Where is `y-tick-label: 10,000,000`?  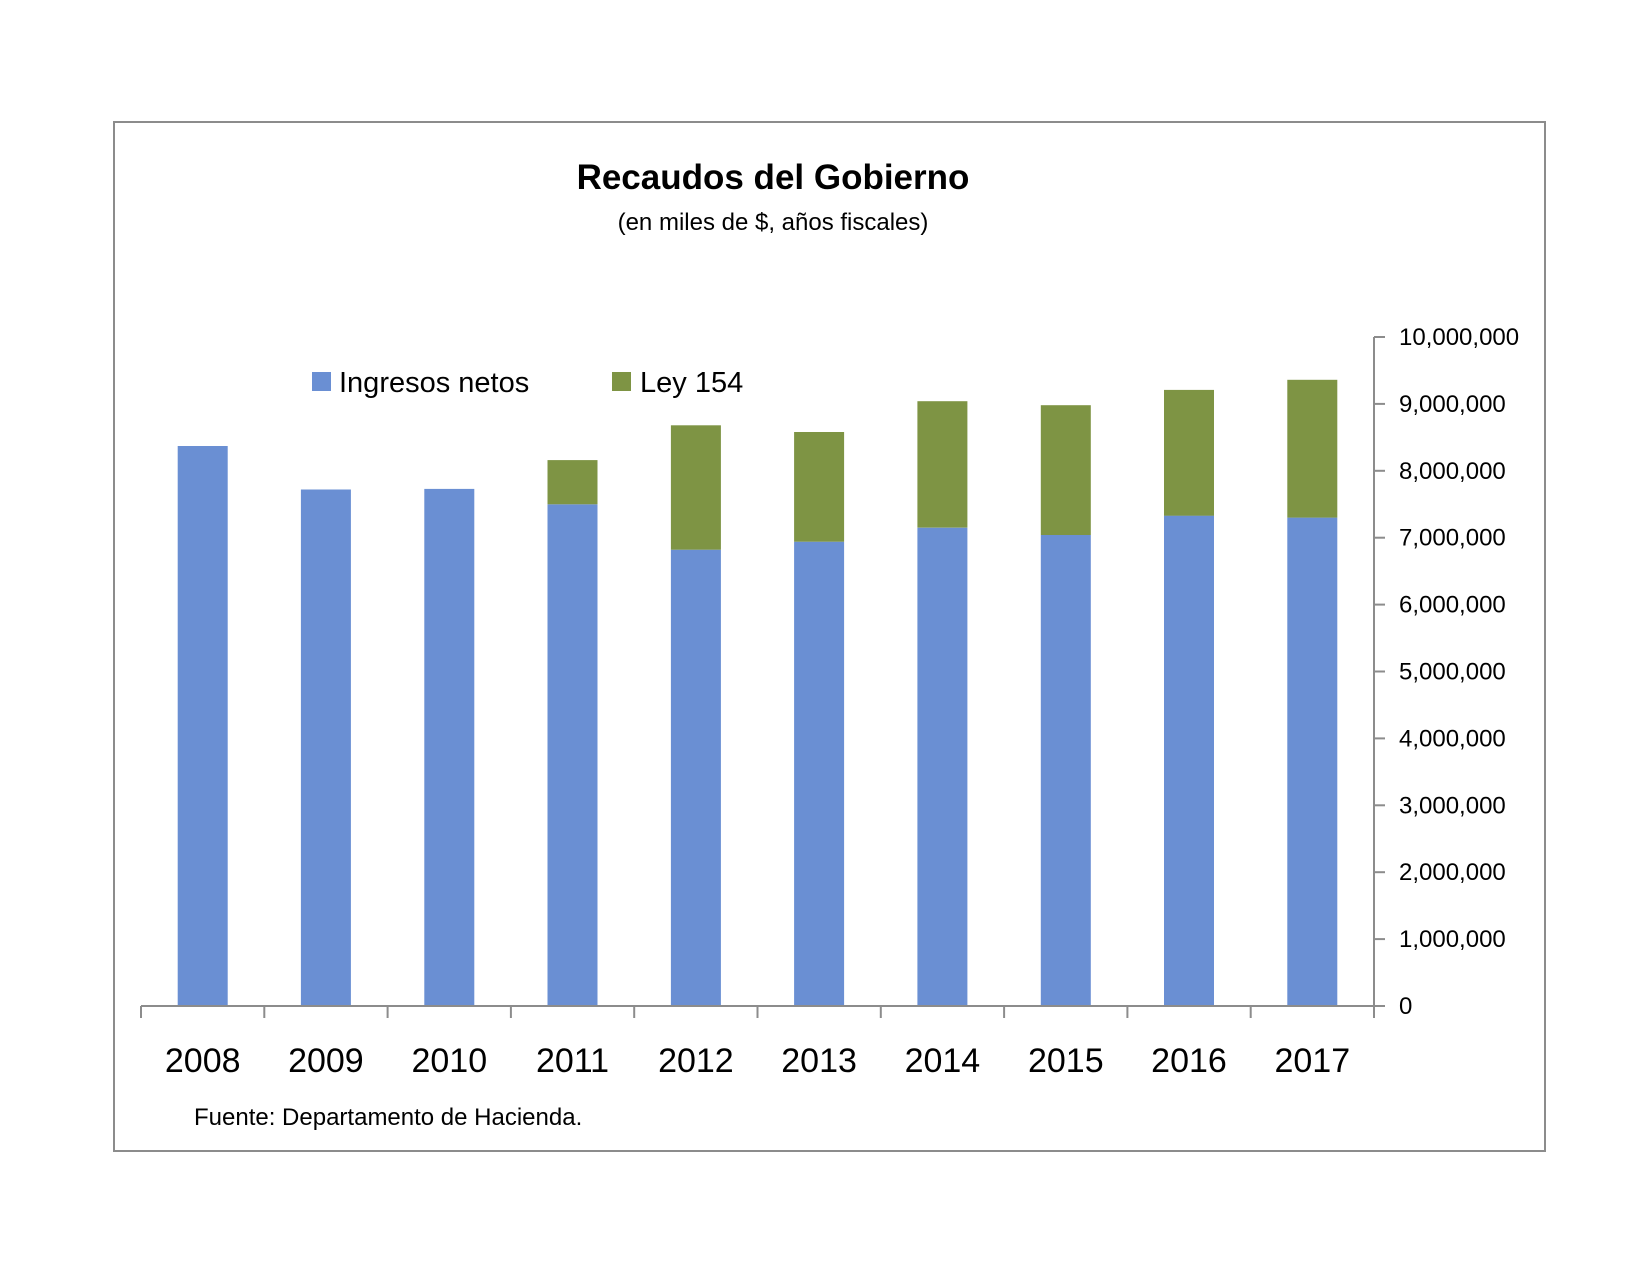
y-tick-label: 10,000,000 is located at coordinates (1459, 337).